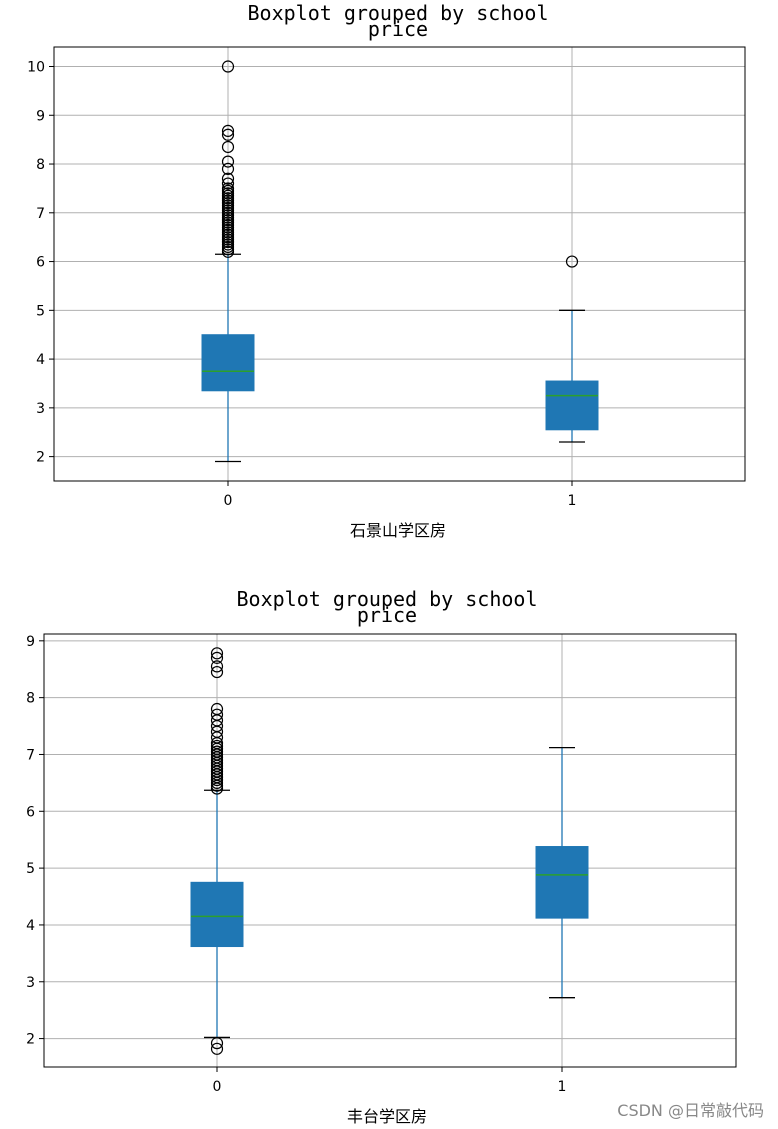 The image size is (778, 1129). I want to click on watermark: CSDN @日常敲代码, so click(690, 1110).